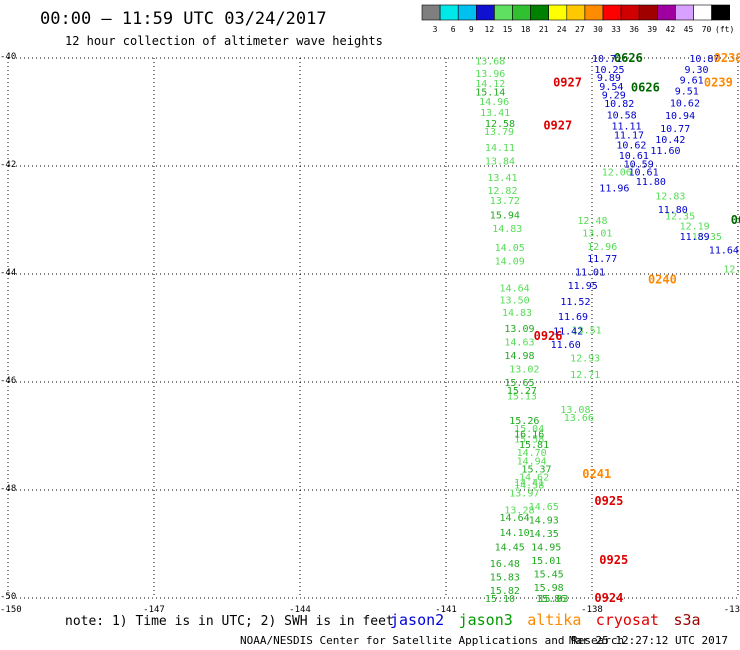 This screenshot has height=650, width=740. Describe the element at coordinates (575, 410) in the screenshot. I see `wave-height-label: 13.08` at that location.